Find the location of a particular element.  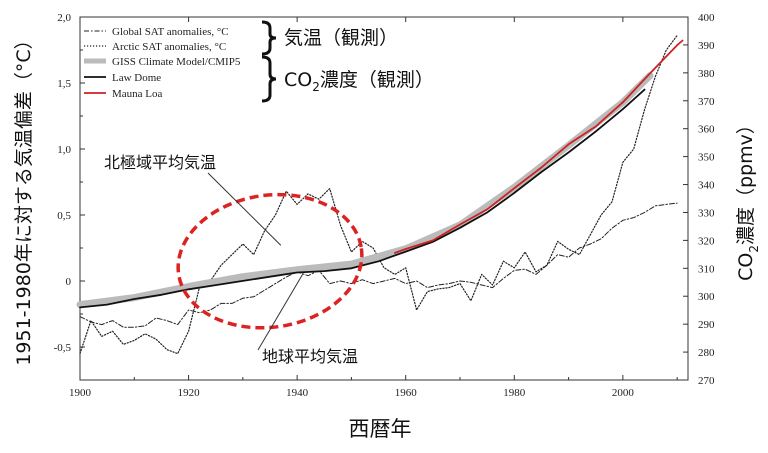

x-tick-label: 1980 is located at coordinates (514, 393).